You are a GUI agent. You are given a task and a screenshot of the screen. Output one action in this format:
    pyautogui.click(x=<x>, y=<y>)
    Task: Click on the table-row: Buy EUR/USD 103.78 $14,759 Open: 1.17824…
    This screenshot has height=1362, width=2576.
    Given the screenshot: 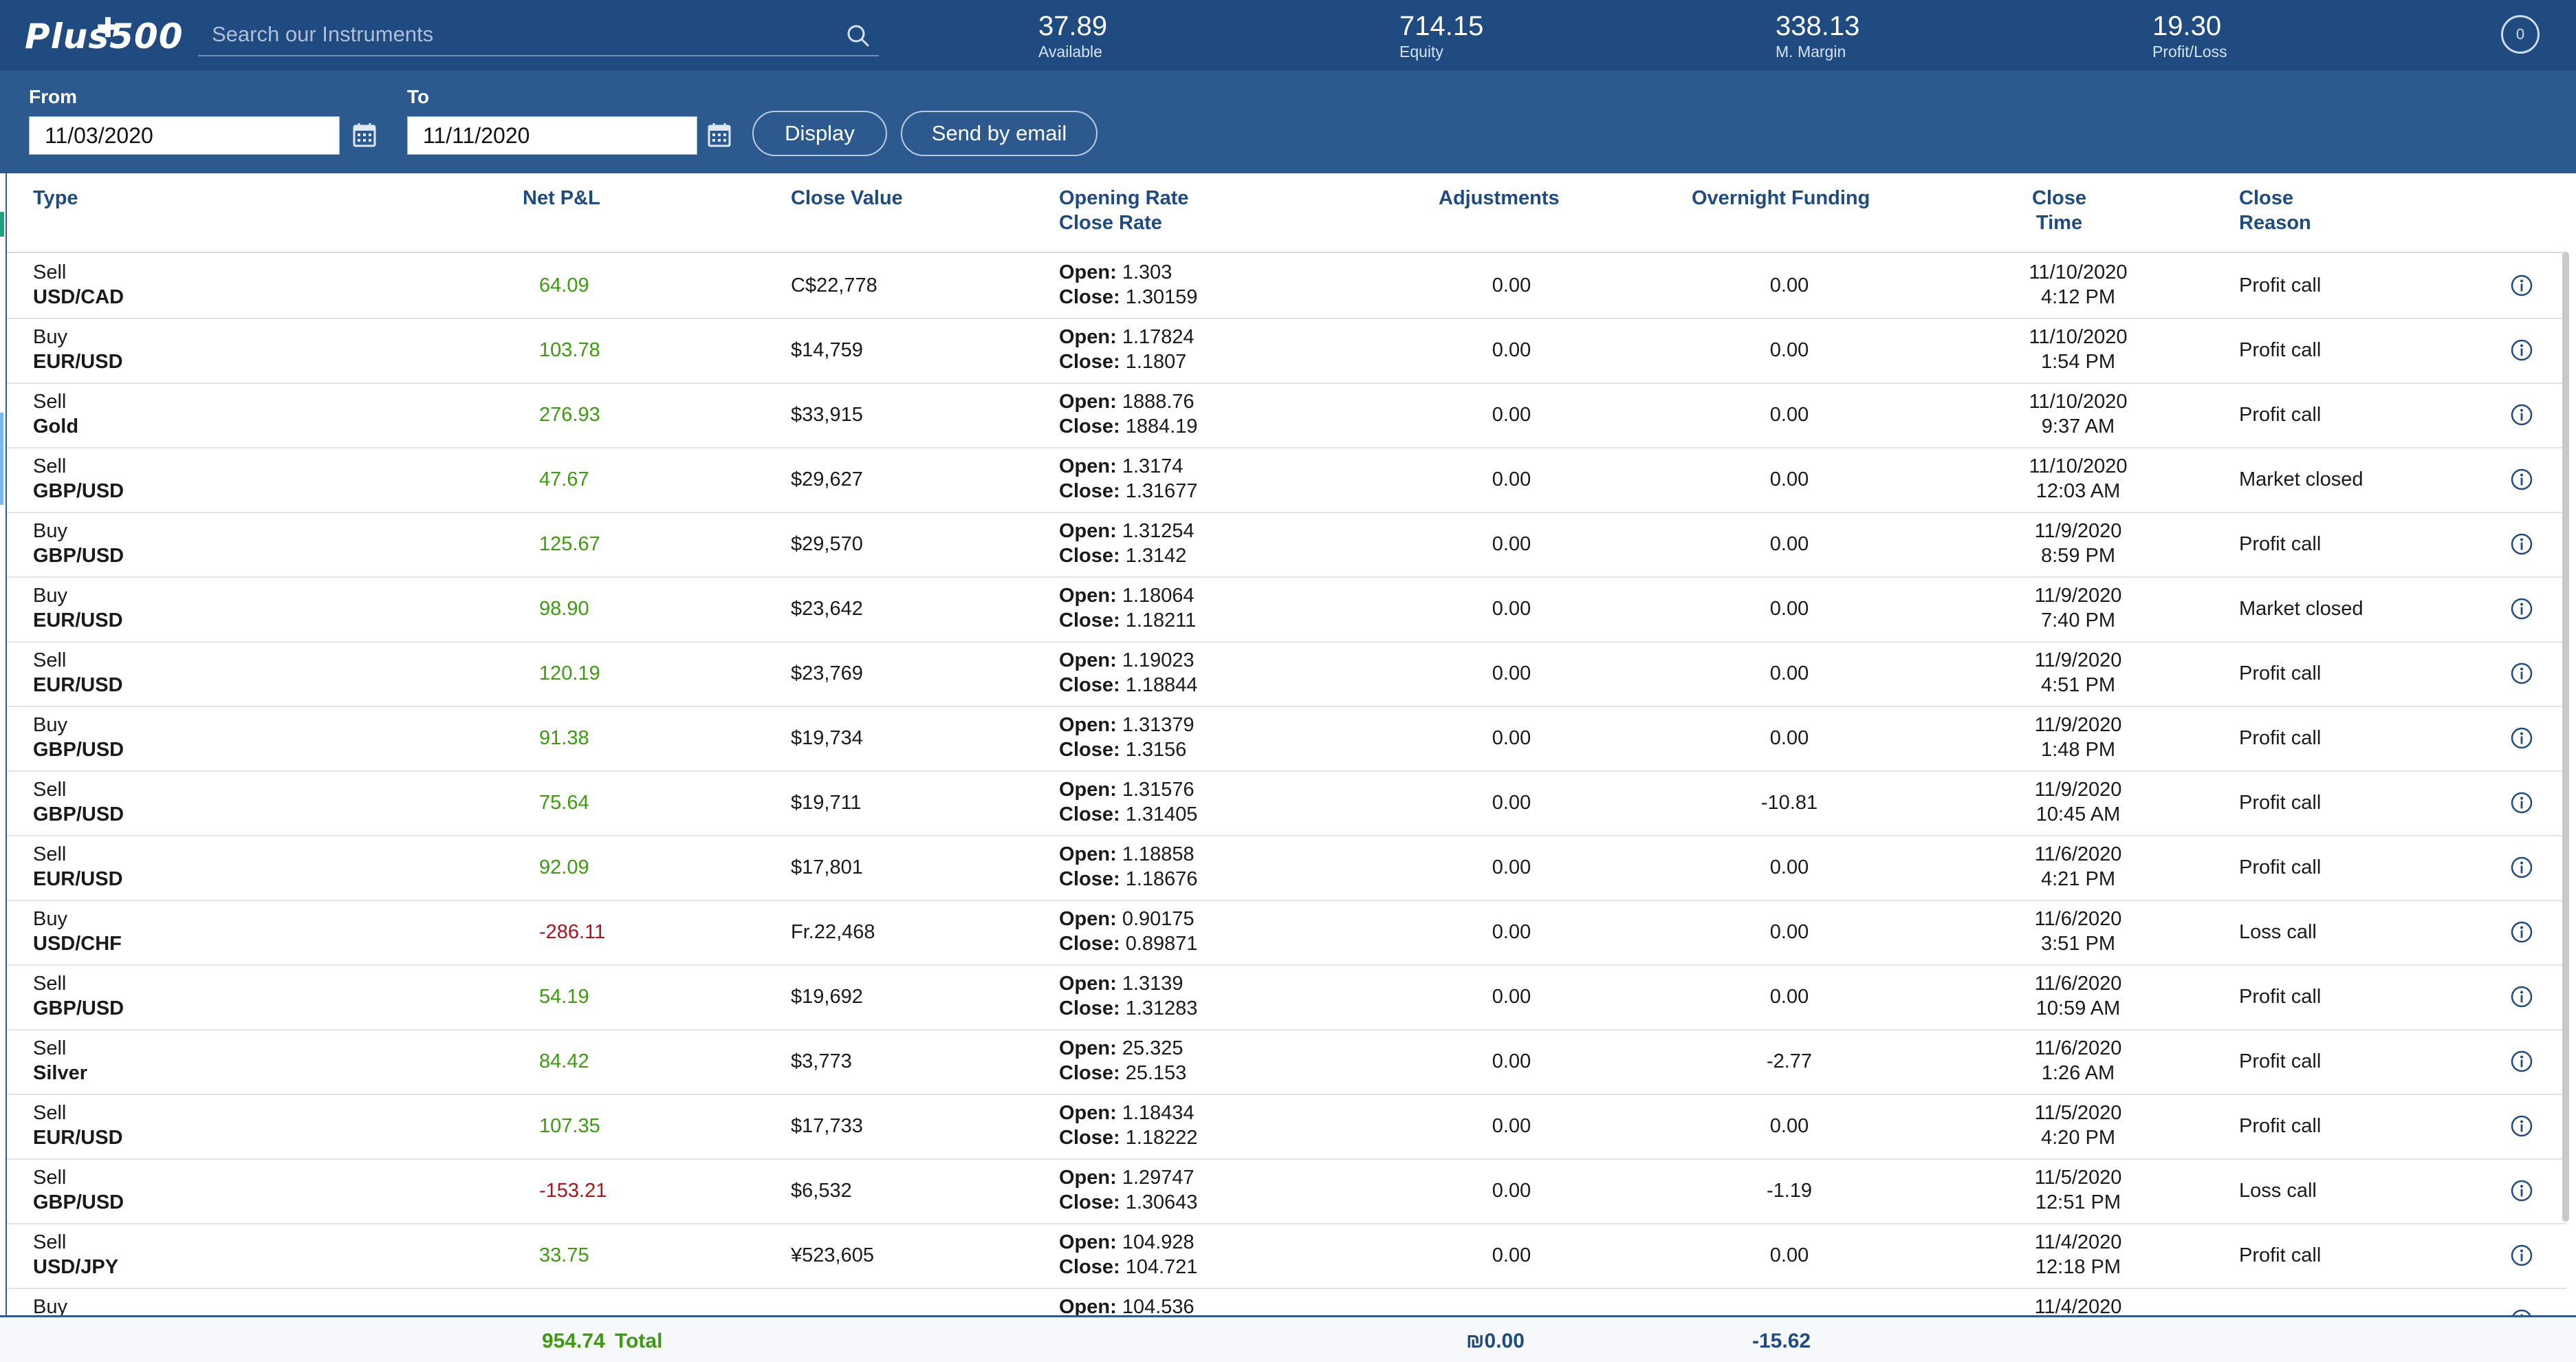 What is the action you would take?
    pyautogui.click(x=1286, y=351)
    